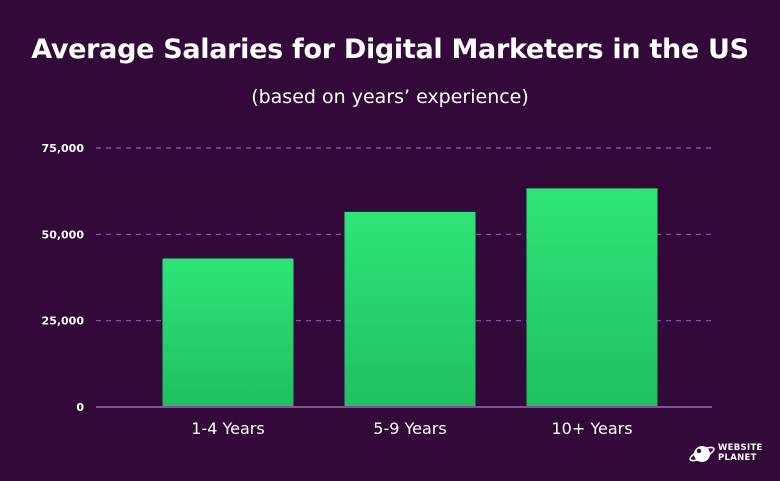 The height and width of the screenshot is (481, 780). I want to click on logo-line2: PLANET, so click(737, 458).